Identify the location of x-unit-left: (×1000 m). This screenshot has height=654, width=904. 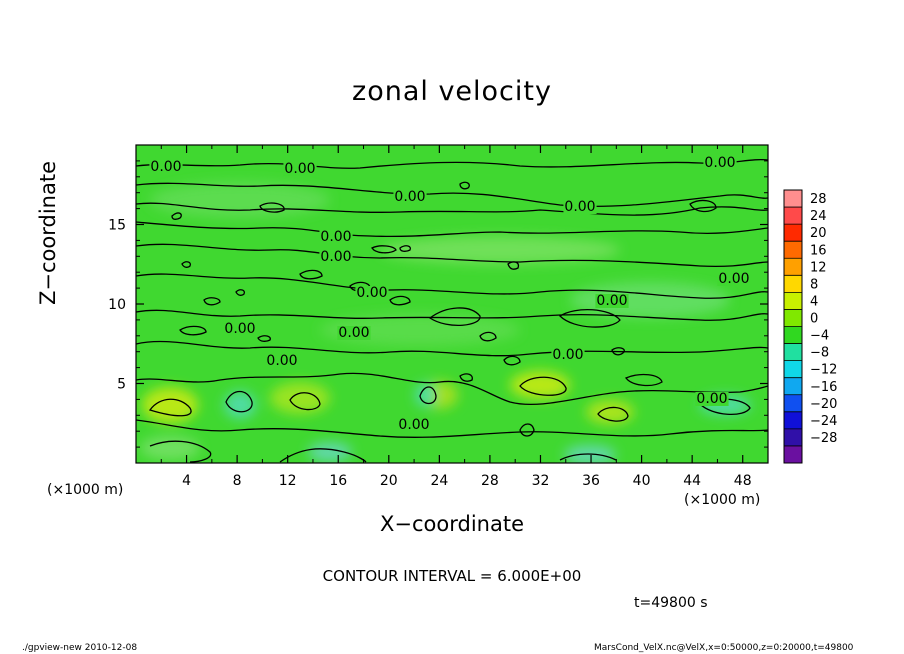
(85, 490).